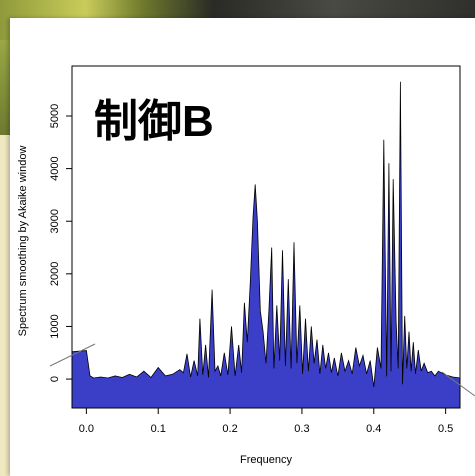 This screenshot has height=476, width=475. What do you see at coordinates (55, 326) in the screenshot?
I see `y-tick-label: 1000` at bounding box center [55, 326].